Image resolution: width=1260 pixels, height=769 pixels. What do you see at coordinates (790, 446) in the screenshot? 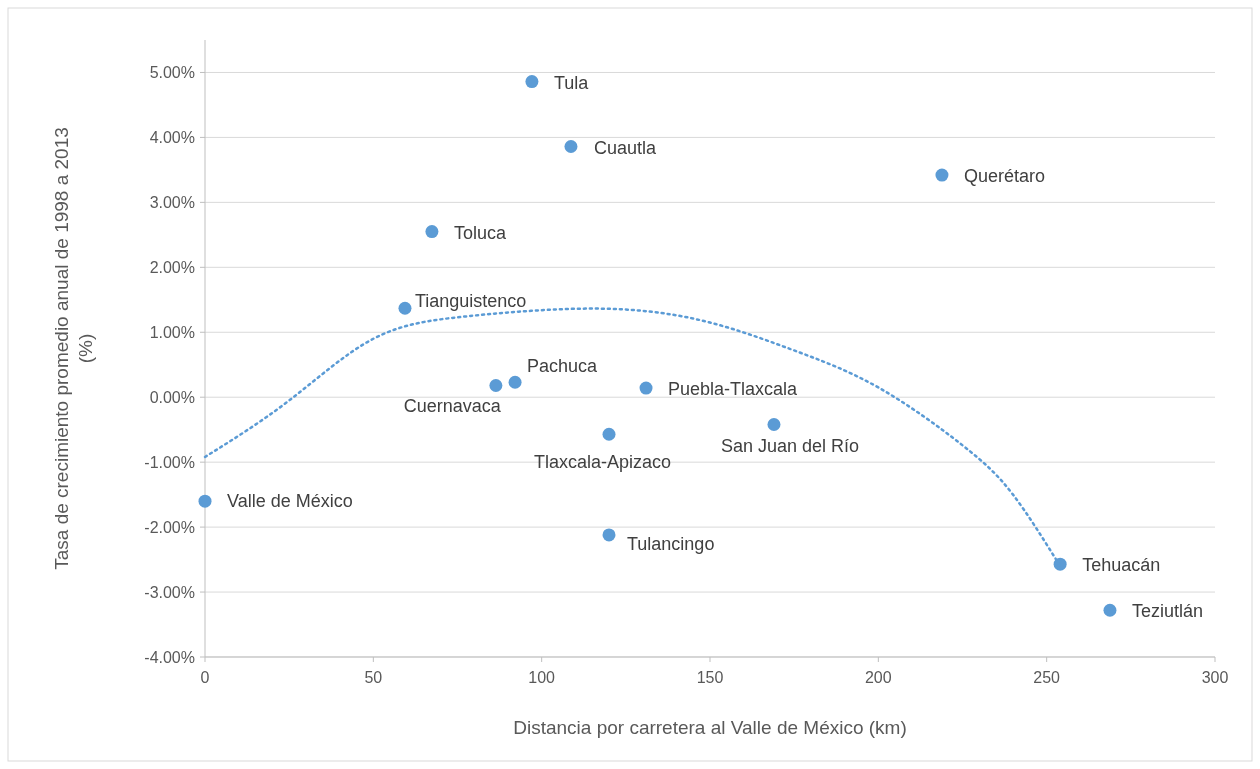
I see `annotation: San Juan del Río` at bounding box center [790, 446].